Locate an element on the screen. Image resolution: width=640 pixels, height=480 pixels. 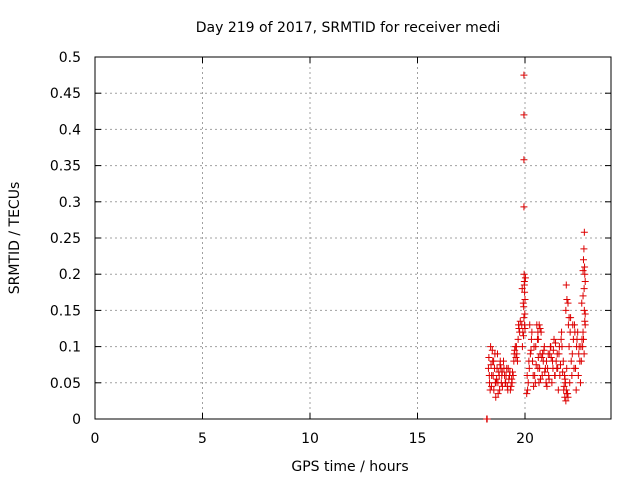
y-tick-label: 0.3 is located at coordinates (70, 203).